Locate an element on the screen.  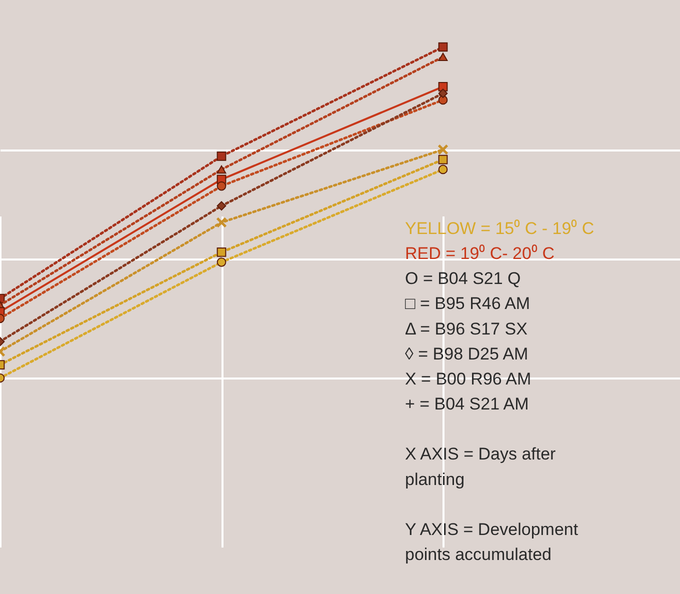
annotation: O = B04 S21 Q is located at coordinates (463, 278).